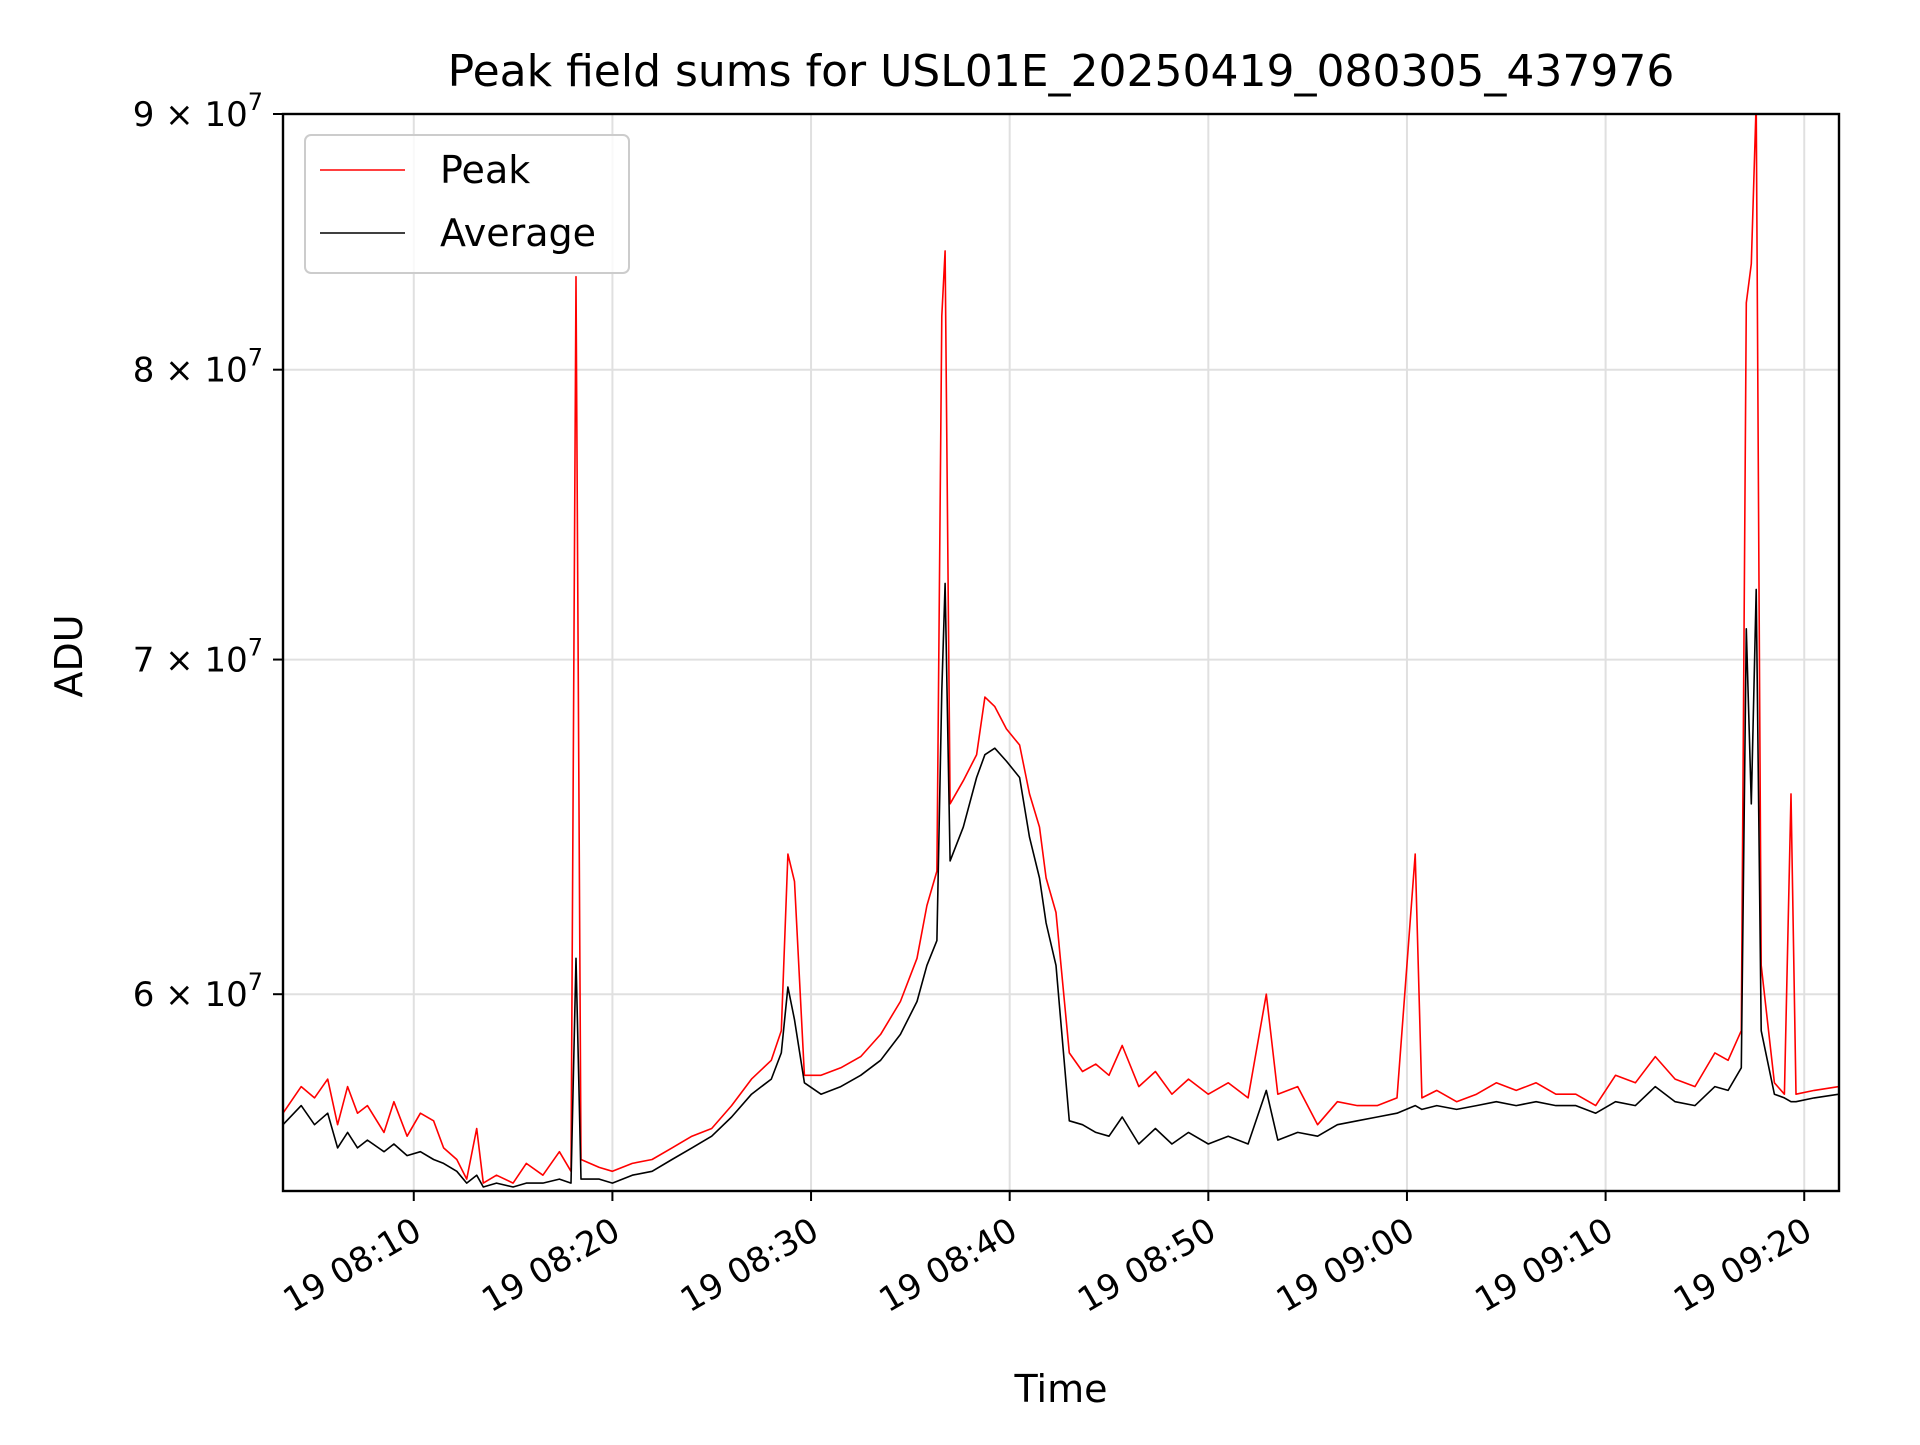 This screenshot has height=1445, width=1920. I want to click on y-tick-label: 9 × 107, so click(198, 111).